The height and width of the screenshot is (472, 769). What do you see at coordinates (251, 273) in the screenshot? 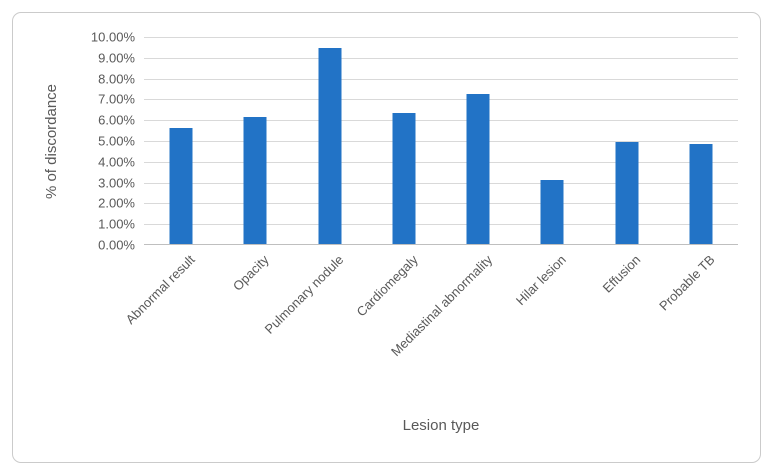
I see `x-category-label: Opacity` at bounding box center [251, 273].